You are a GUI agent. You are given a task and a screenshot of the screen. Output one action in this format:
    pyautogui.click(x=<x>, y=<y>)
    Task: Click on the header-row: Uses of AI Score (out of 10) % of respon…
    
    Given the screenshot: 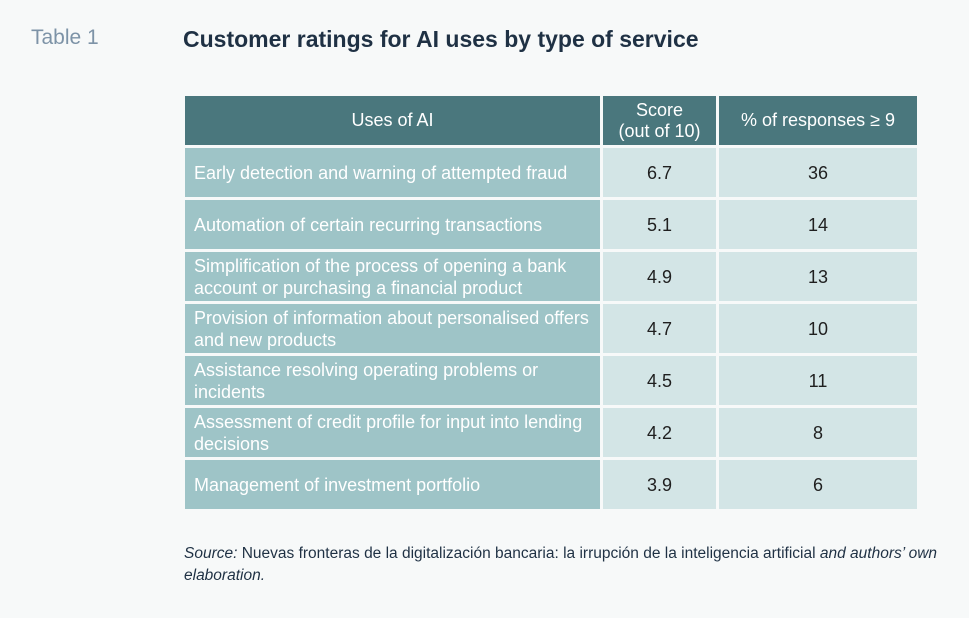 What is the action you would take?
    pyautogui.click(x=551, y=120)
    